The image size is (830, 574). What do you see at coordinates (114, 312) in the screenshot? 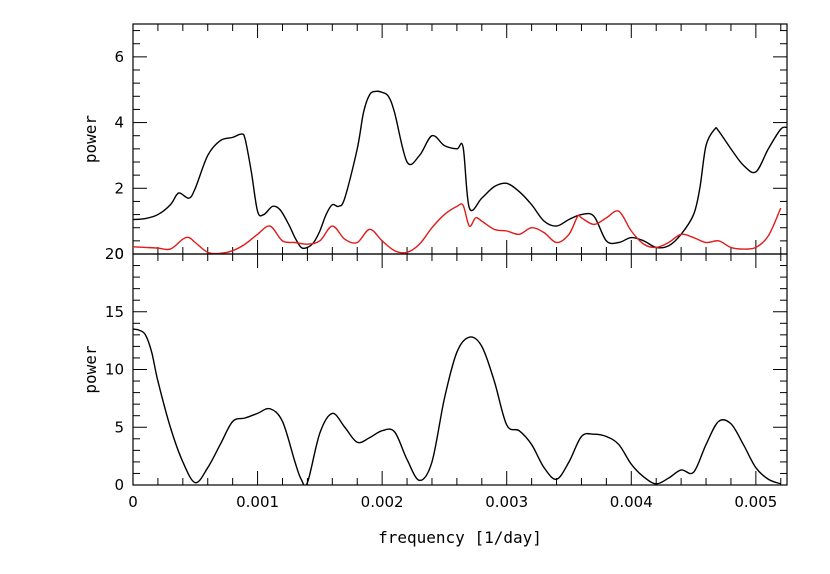
I see `bottom-y-tick-label: 15` at bounding box center [114, 312].